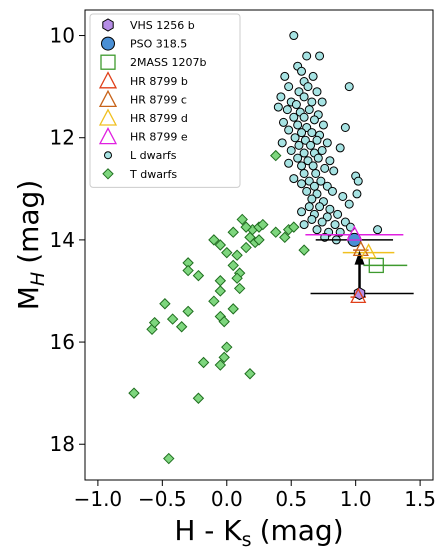  What do you see at coordinates (30, 245) in the screenshot?
I see `y-axis-label: MH (mag)` at bounding box center [30, 245].